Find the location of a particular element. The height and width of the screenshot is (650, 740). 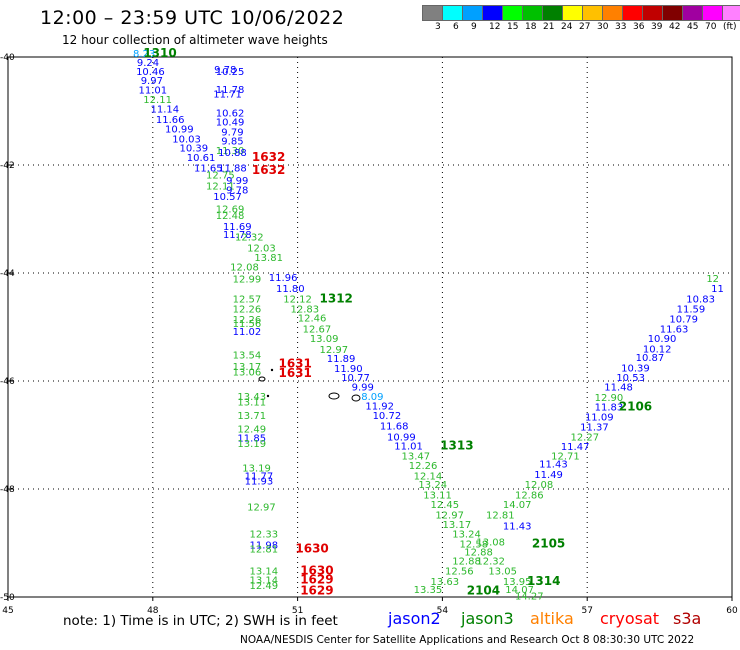

wave-height-label: 12.58 is located at coordinates (473, 544).